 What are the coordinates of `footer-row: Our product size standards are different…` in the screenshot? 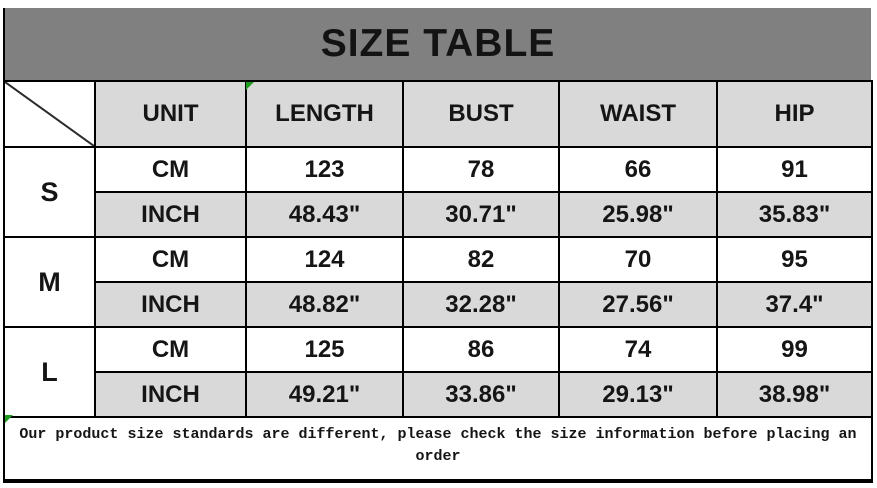 It's located at (438, 449).